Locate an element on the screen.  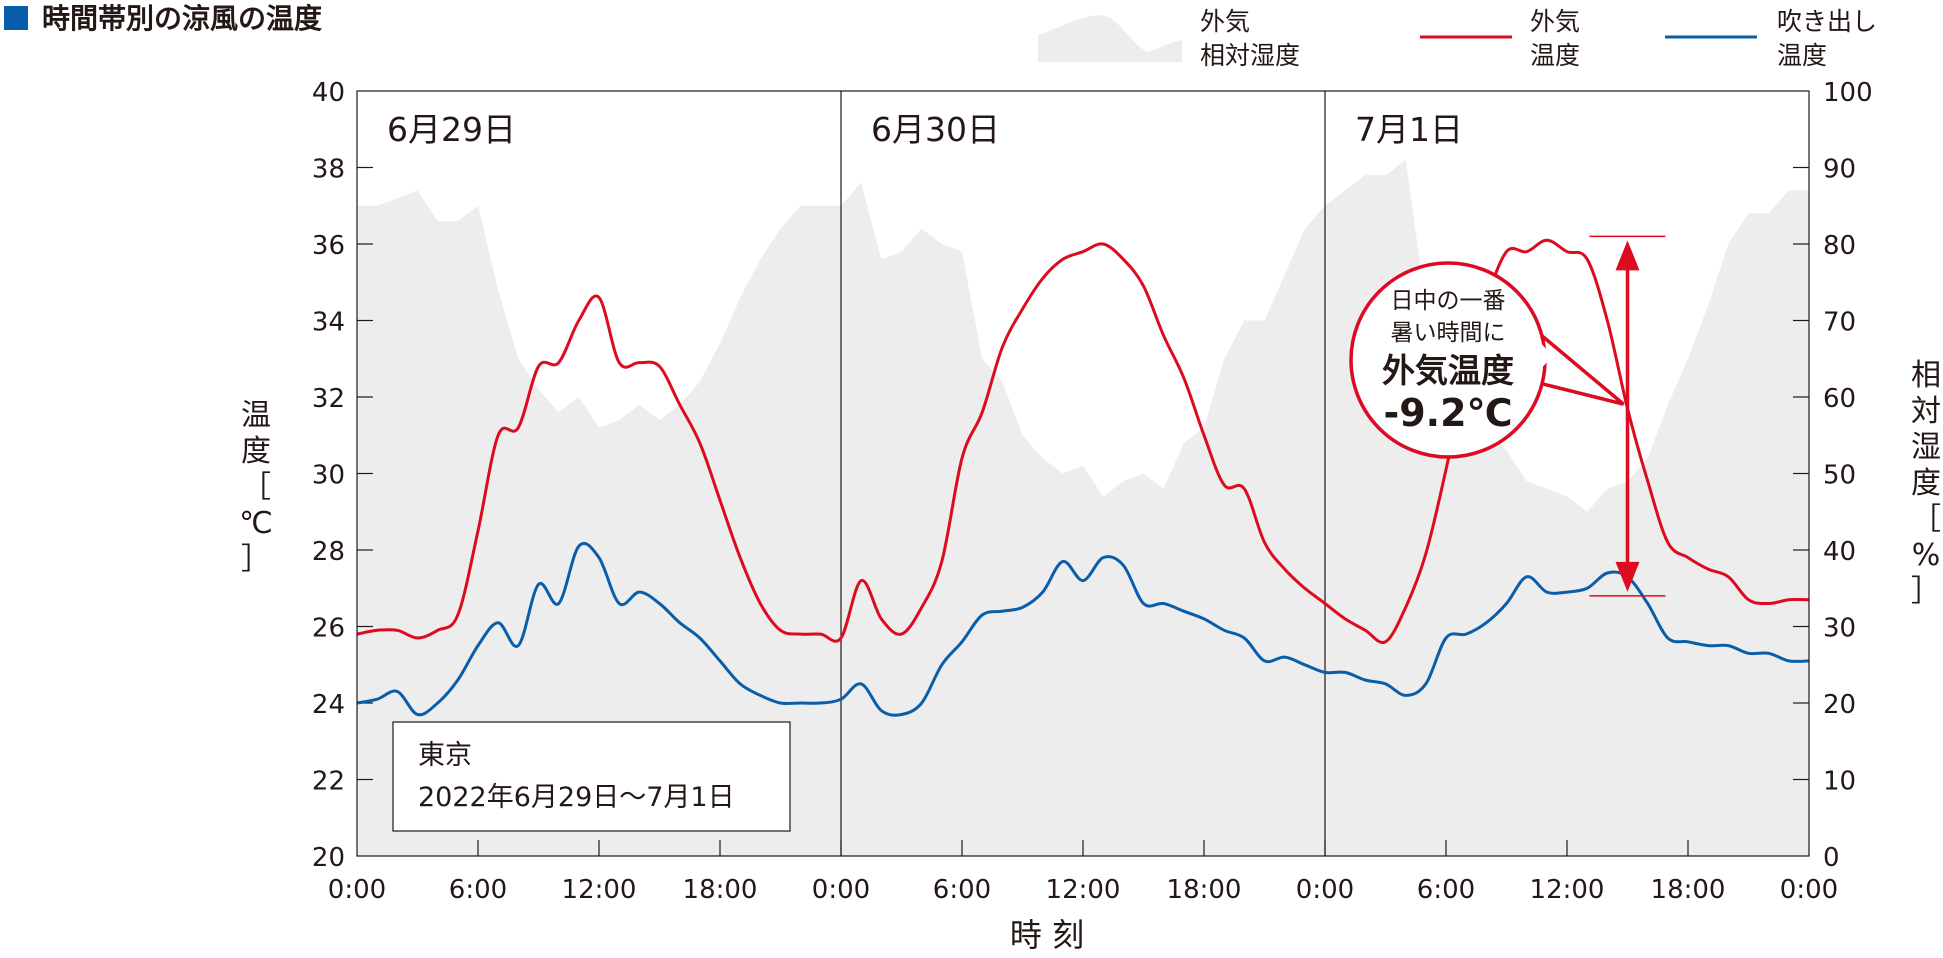
y-right-tick-label: 40 is located at coordinates (1839, 552).